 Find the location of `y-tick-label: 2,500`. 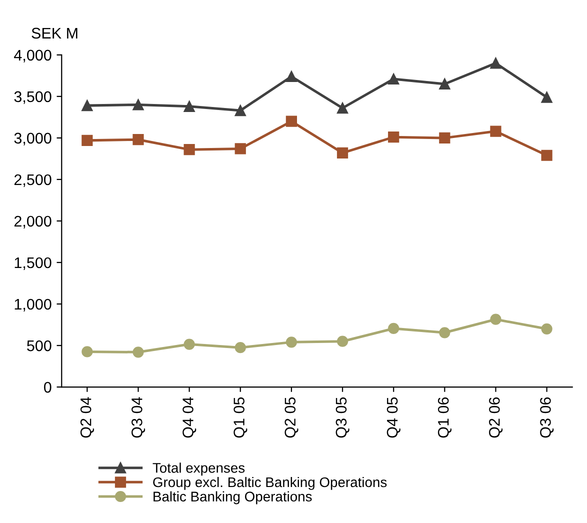

y-tick-label: 2,500 is located at coordinates (33, 180).